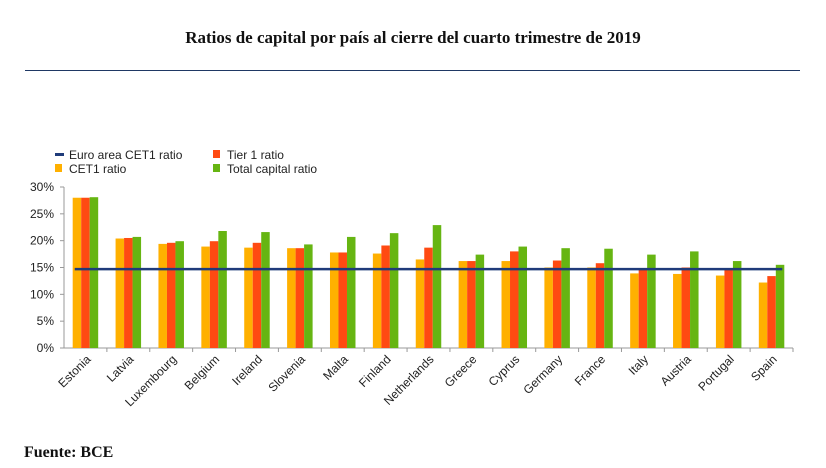 Image resolution: width=826 pixels, height=468 pixels. What do you see at coordinates (126, 155) in the screenshot?
I see `legend-label-euro-area-cet1-ratio: Euro area CET1 ratio` at bounding box center [126, 155].